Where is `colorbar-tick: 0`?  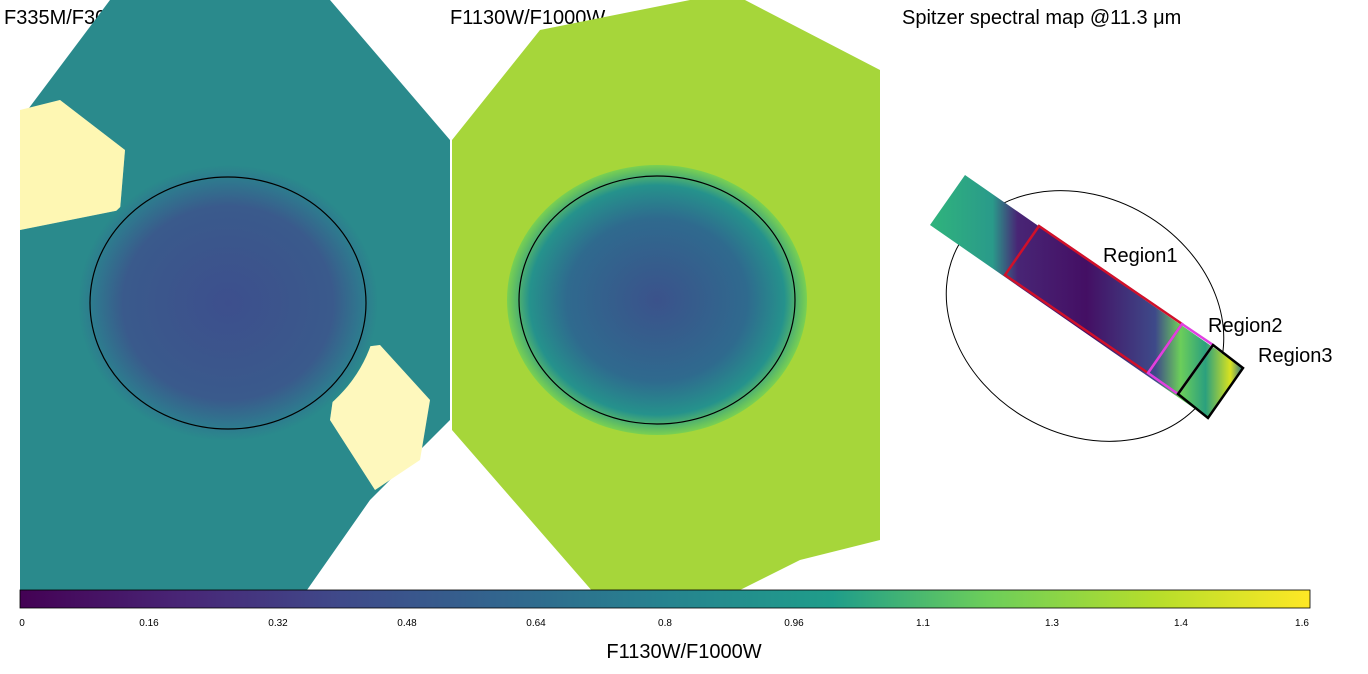
colorbar-tick: 0 is located at coordinates (22, 623).